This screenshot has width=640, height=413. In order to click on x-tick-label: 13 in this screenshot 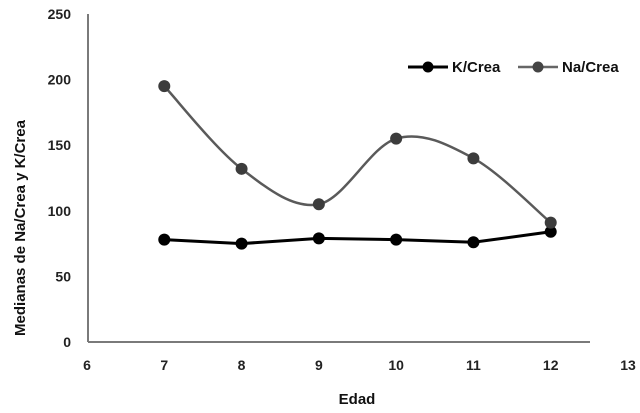, I will do `click(628, 365)`.